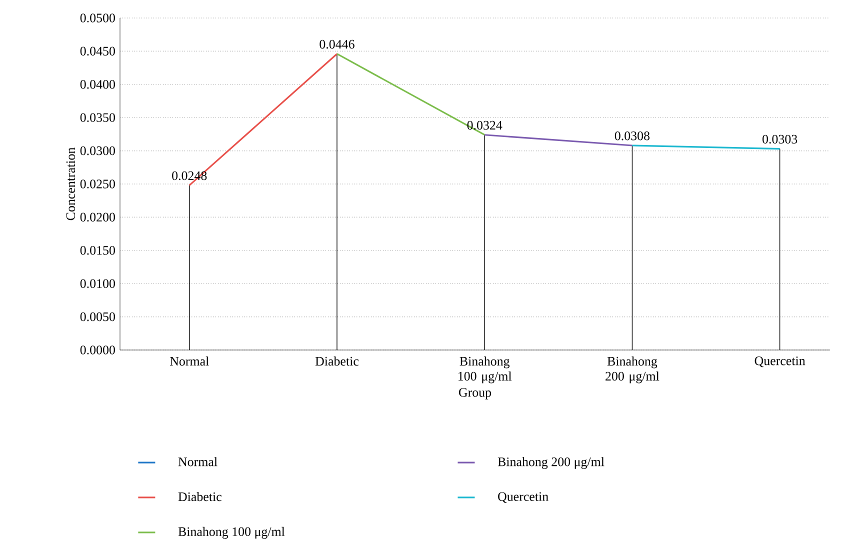  What do you see at coordinates (337, 361) in the screenshot?
I see `x-tick-label: Diabetic` at bounding box center [337, 361].